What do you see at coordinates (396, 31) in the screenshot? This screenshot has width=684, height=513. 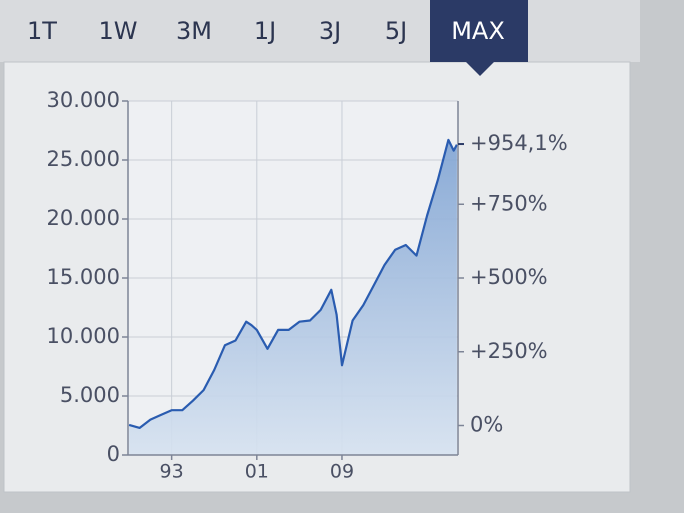 I see `tab: 5J` at bounding box center [396, 31].